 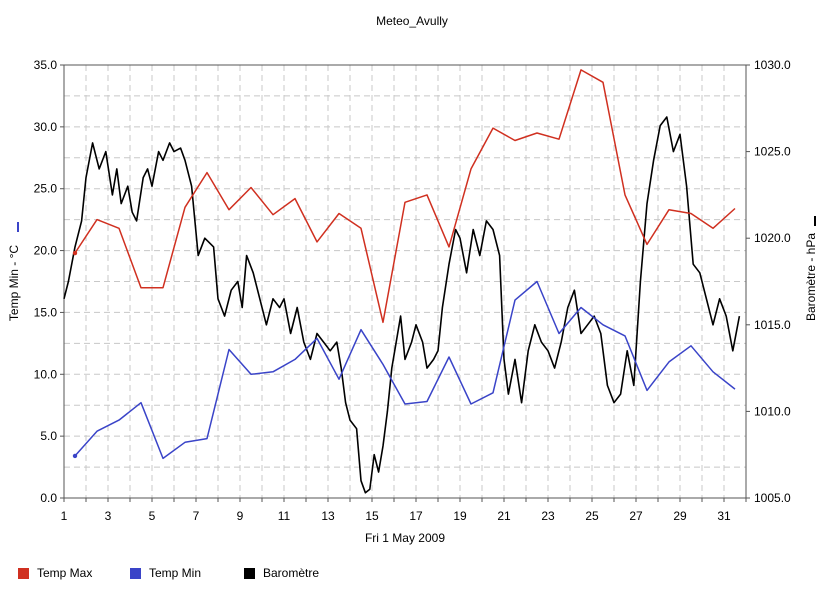 I want to click on y-axis-right-label: Baromètre - hPa, so click(x=811, y=277).